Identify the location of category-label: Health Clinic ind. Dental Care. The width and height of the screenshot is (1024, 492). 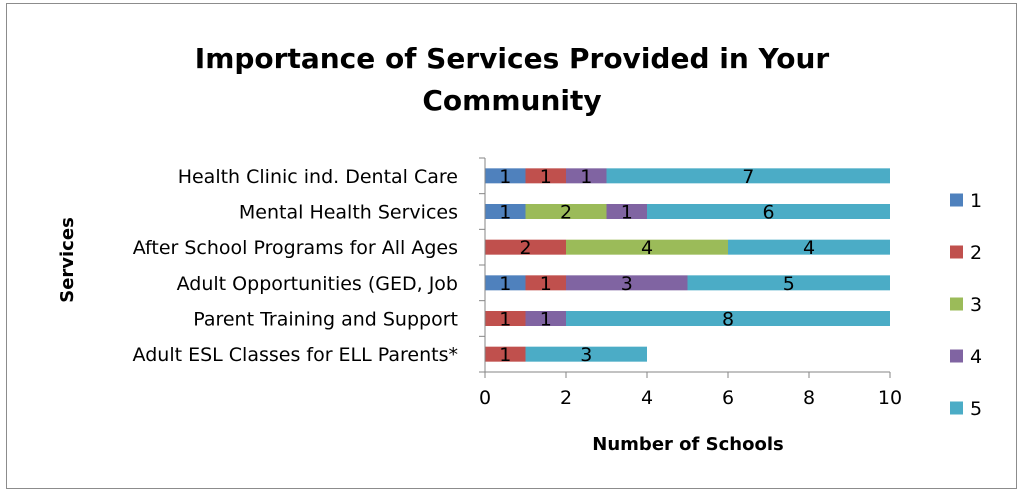
(318, 177).